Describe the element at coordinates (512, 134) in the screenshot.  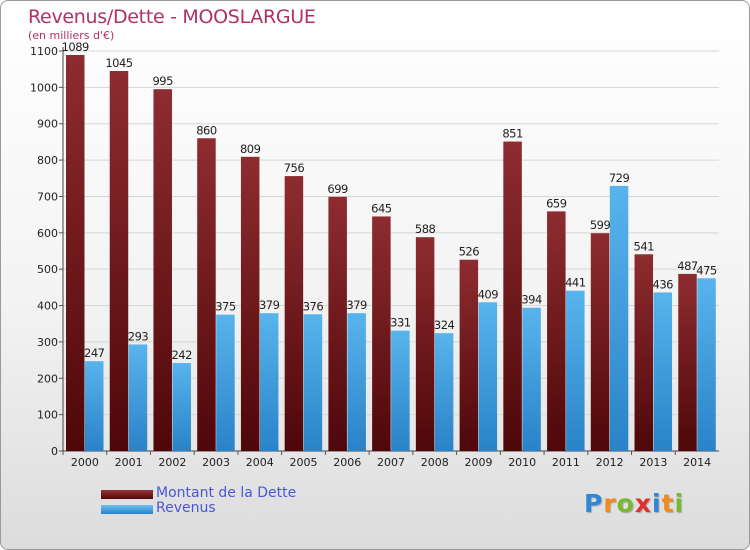
I see `data-label-dette: 851` at that location.